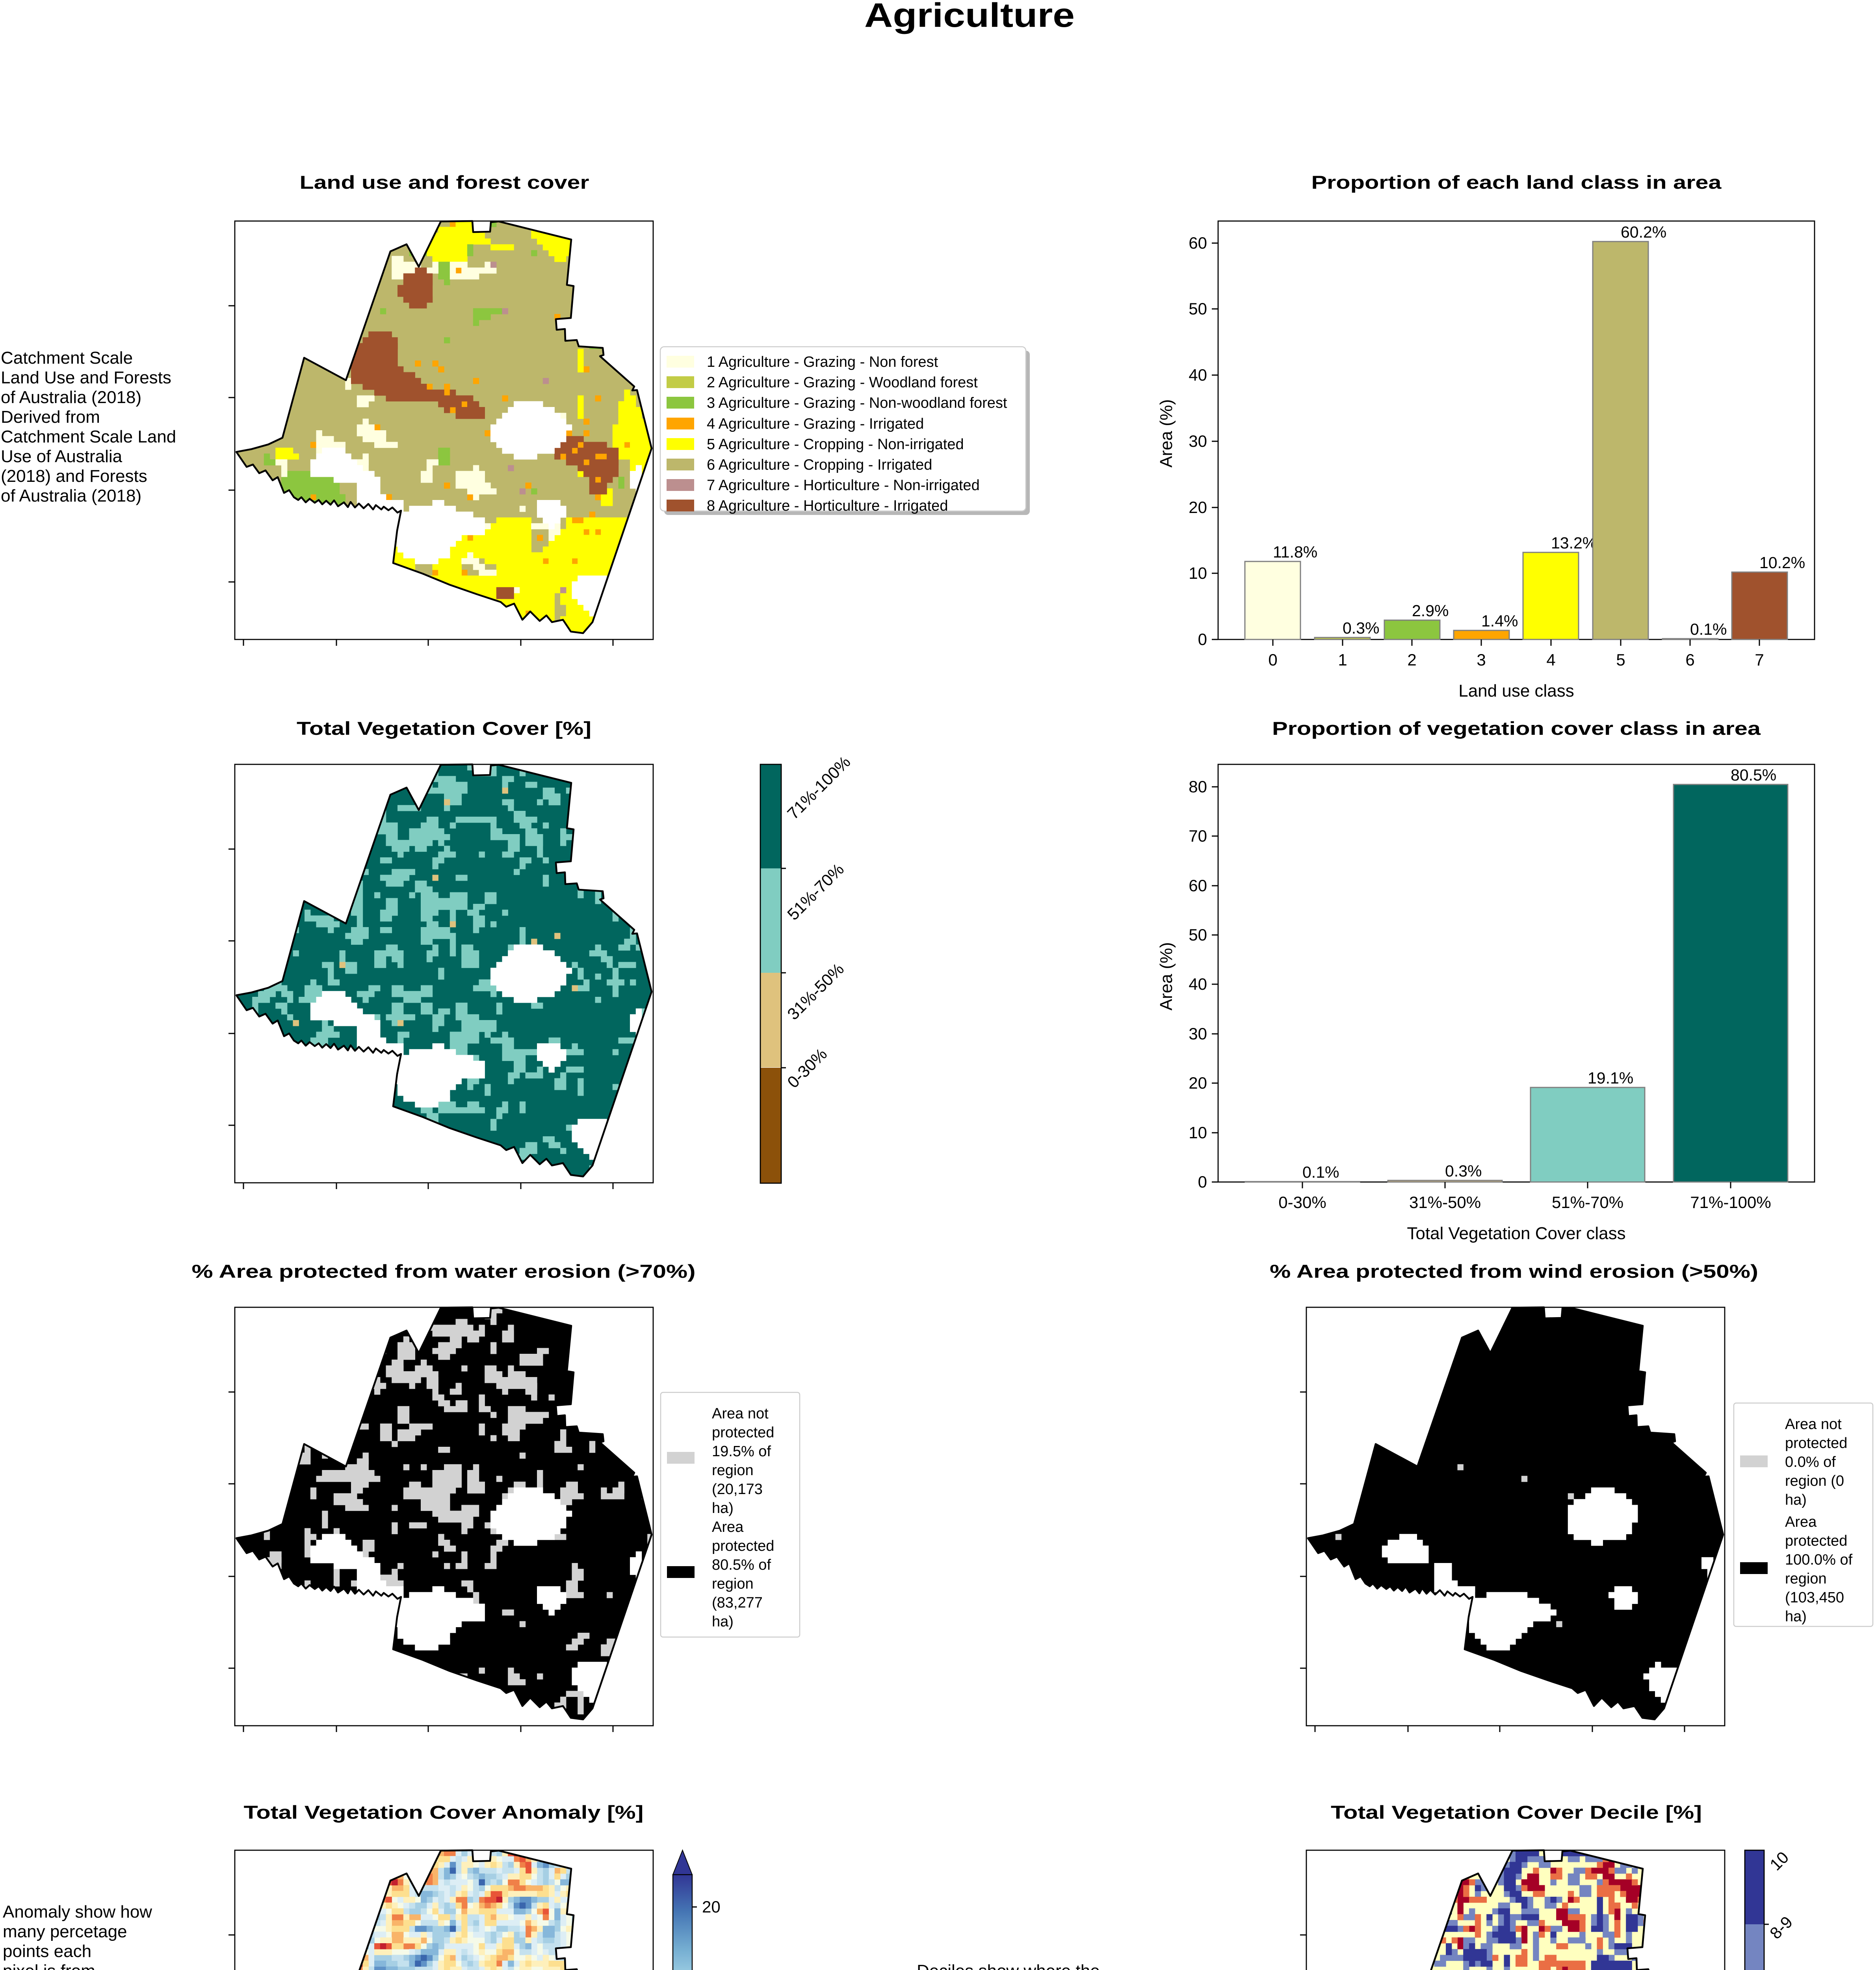  Describe the element at coordinates (969, 17) in the screenshot. I see `svg-text: Agriculture` at that location.